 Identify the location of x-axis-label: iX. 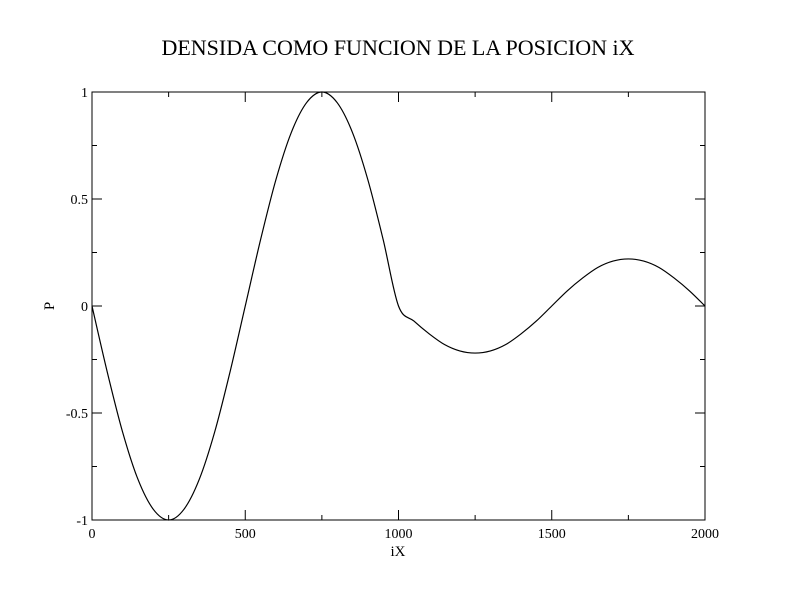
(398, 552).